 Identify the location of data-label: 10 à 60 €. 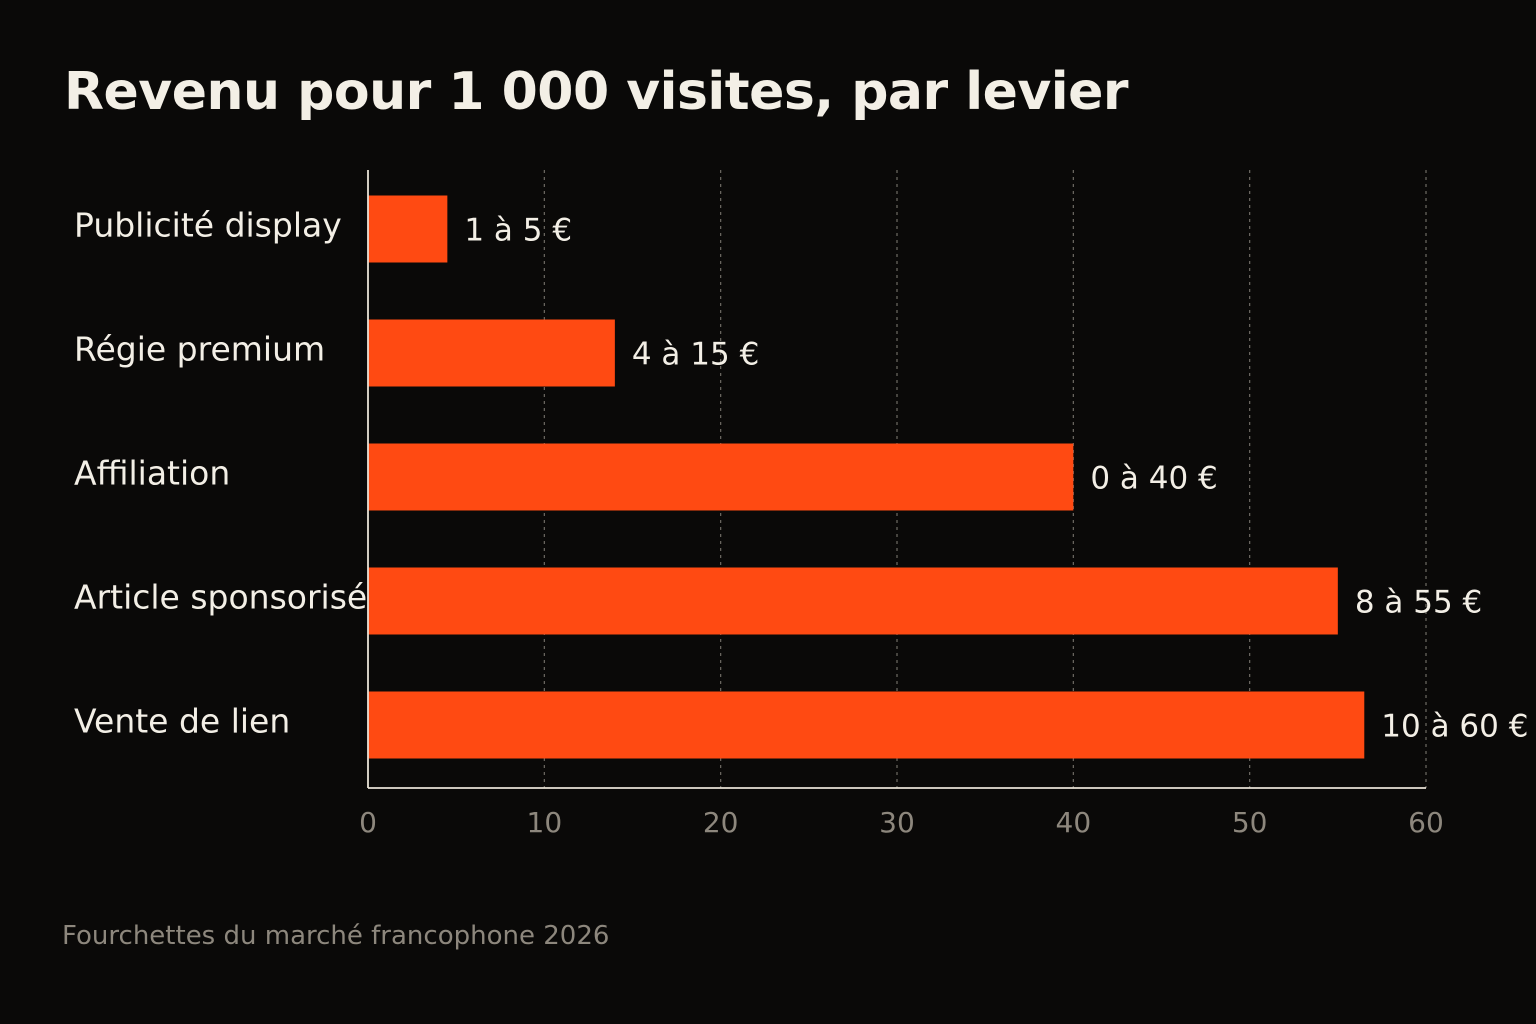
(1454, 727).